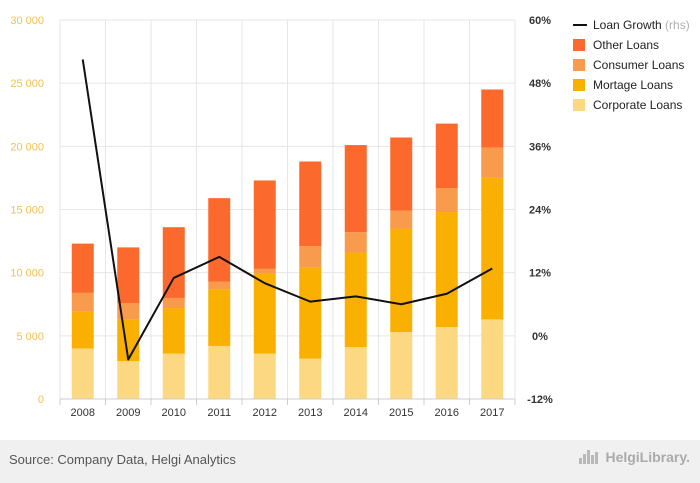  What do you see at coordinates (540, 21) in the screenshot?
I see `y-right-tick-label: 60%` at bounding box center [540, 21].